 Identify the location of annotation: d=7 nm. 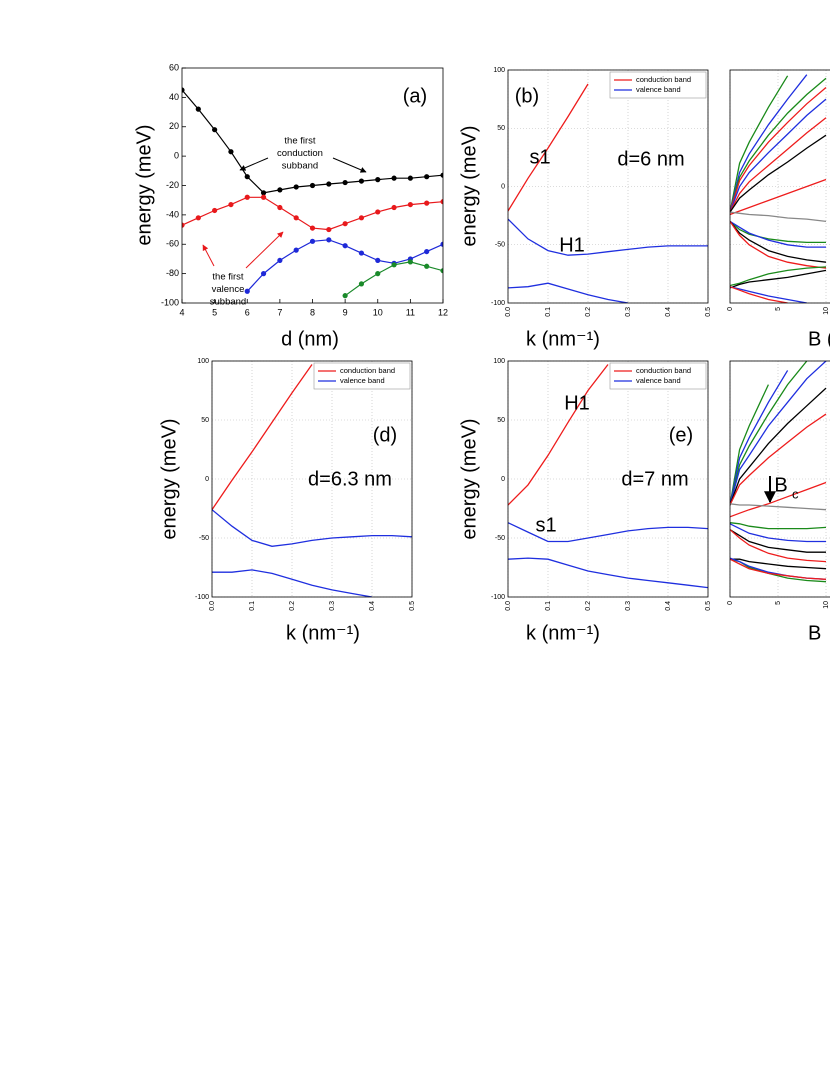
(654, 479).